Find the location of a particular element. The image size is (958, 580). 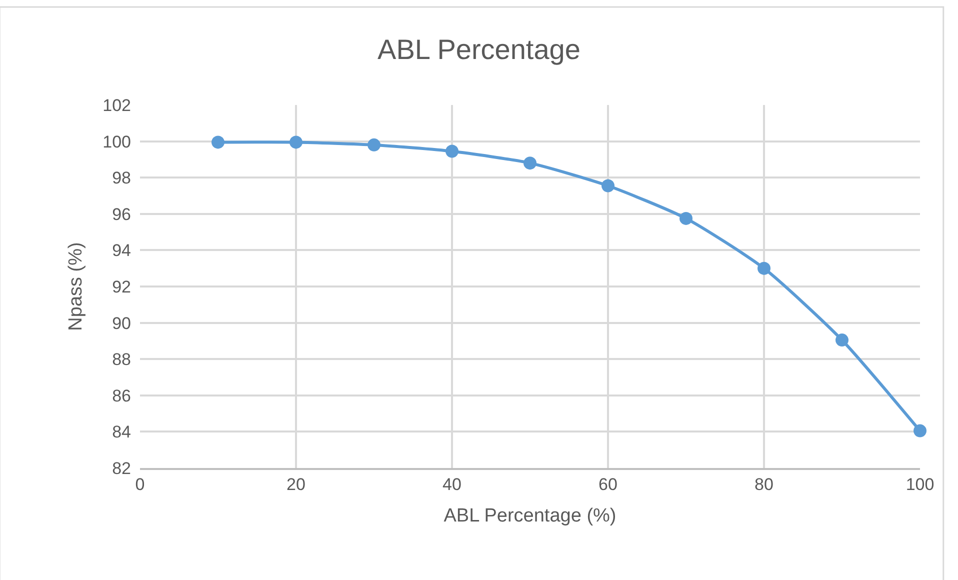

y-tick-label: 92 is located at coordinates (121, 286).